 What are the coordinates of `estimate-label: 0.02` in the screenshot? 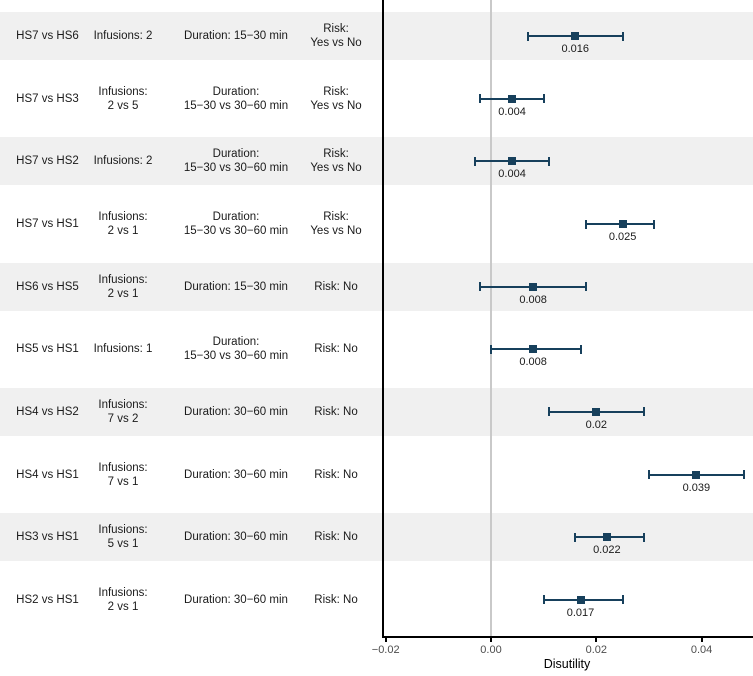 It's located at (596, 424).